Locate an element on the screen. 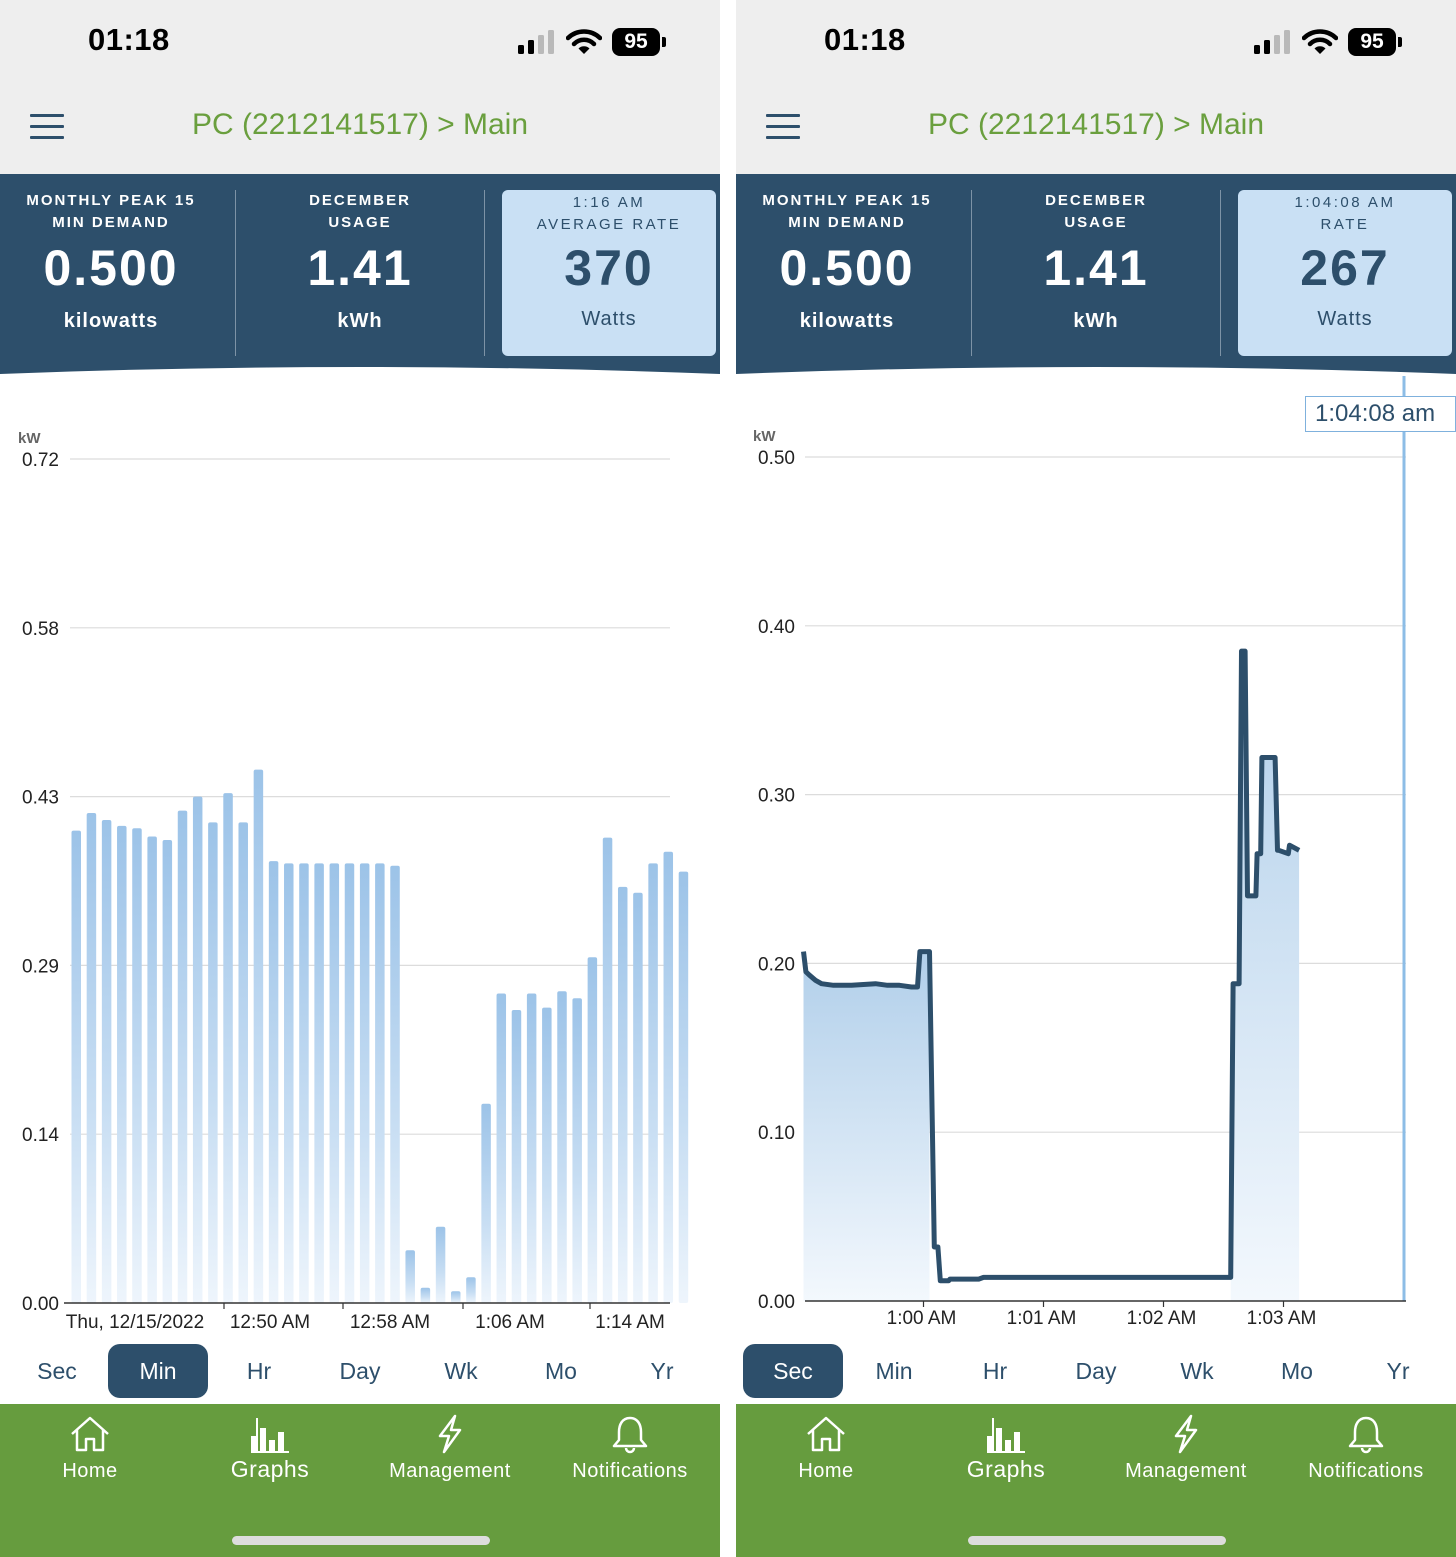 Image resolution: width=1456 pixels, height=1557 pixels. bell-icon is located at coordinates (1366, 1435).